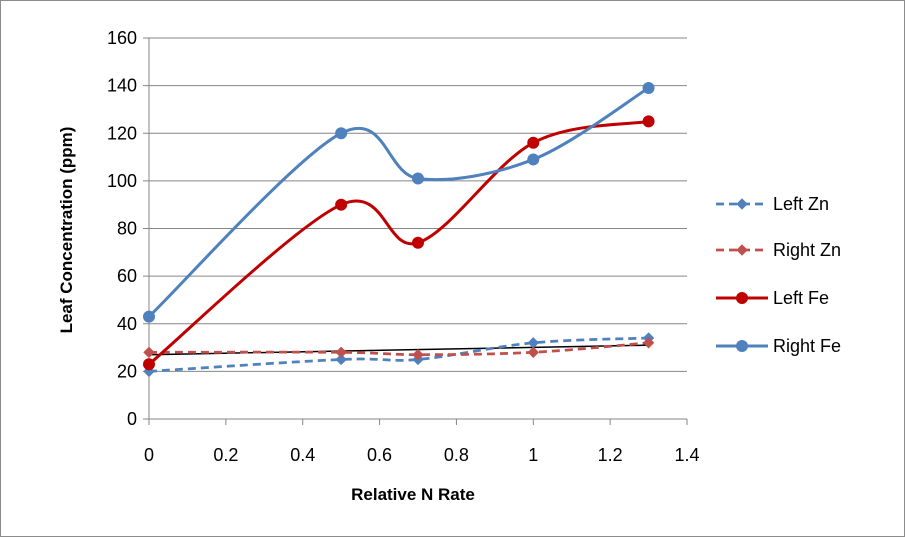 The height and width of the screenshot is (537, 905). What do you see at coordinates (801, 204) in the screenshot?
I see `legend-label-left-zn: Left Zn` at bounding box center [801, 204].